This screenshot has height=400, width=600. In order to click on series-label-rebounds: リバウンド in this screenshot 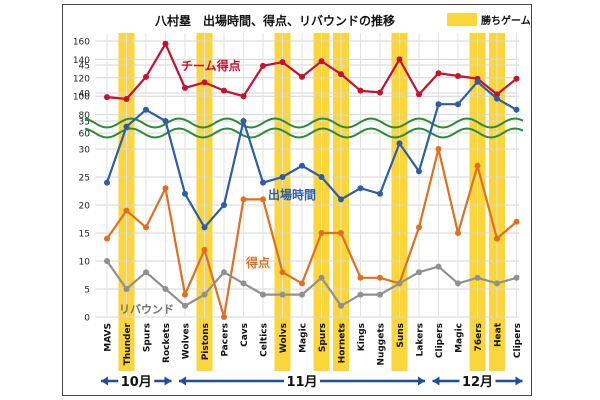, I will do `click(146, 309)`.